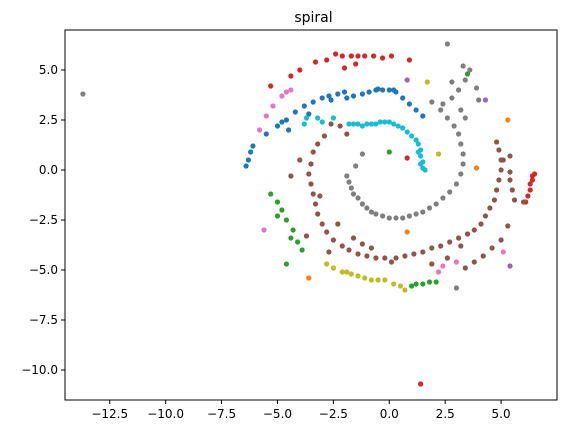 The height and width of the screenshot is (435, 568). Describe the element at coordinates (445, 414) in the screenshot. I see `x-tick-label: 2.5` at that location.